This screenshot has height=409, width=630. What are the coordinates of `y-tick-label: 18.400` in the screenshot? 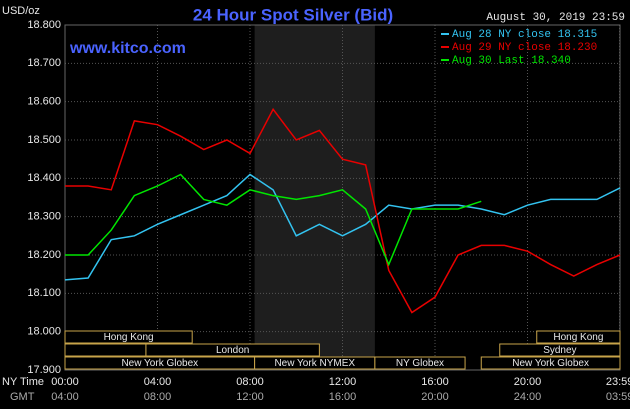 It's located at (44, 178).